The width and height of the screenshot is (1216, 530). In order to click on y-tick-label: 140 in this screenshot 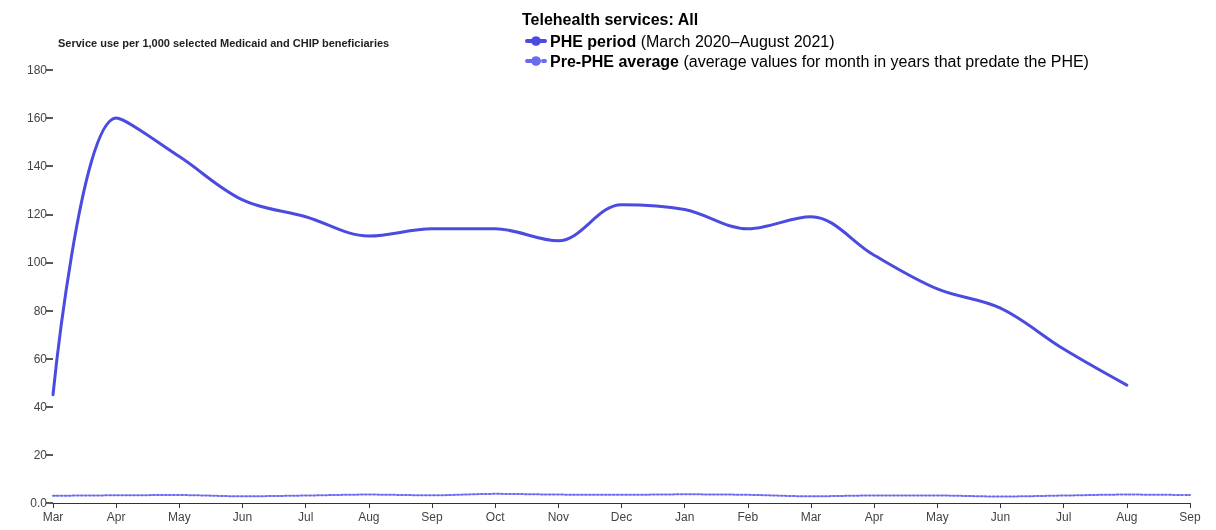, I will do `click(37, 166)`.